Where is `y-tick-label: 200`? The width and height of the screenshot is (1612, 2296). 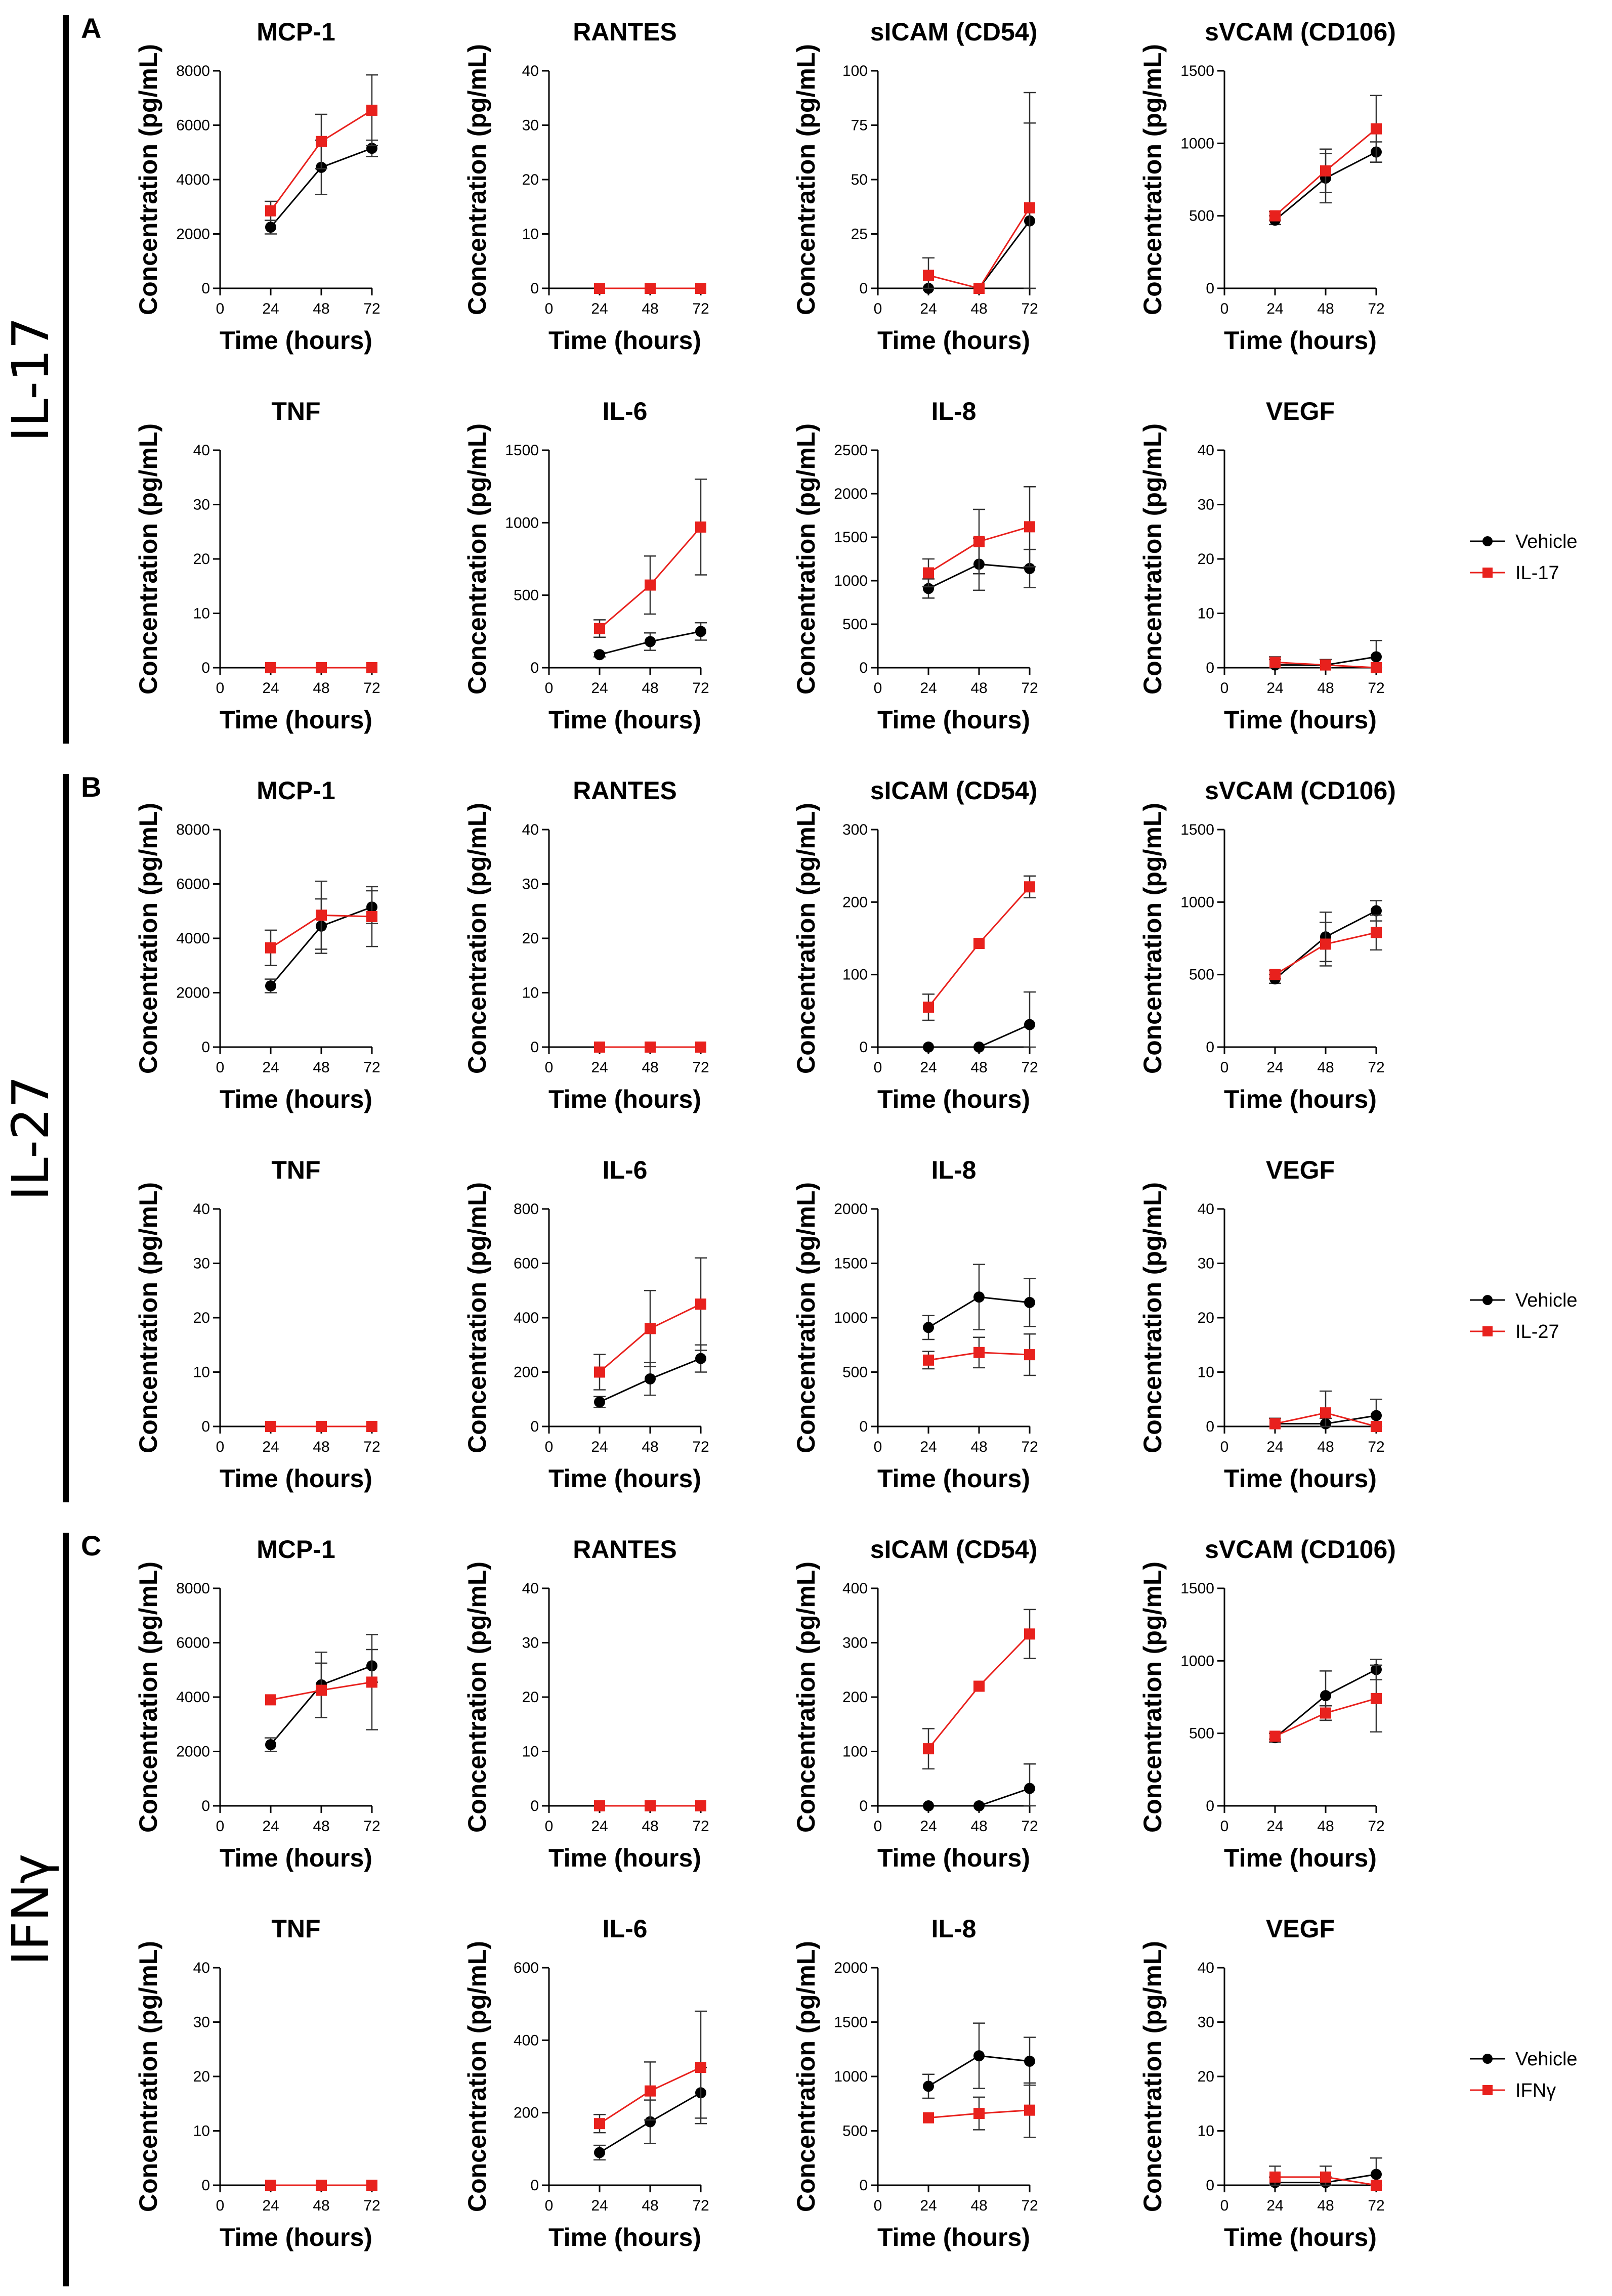
y-tick-label: 200 is located at coordinates (855, 1698).